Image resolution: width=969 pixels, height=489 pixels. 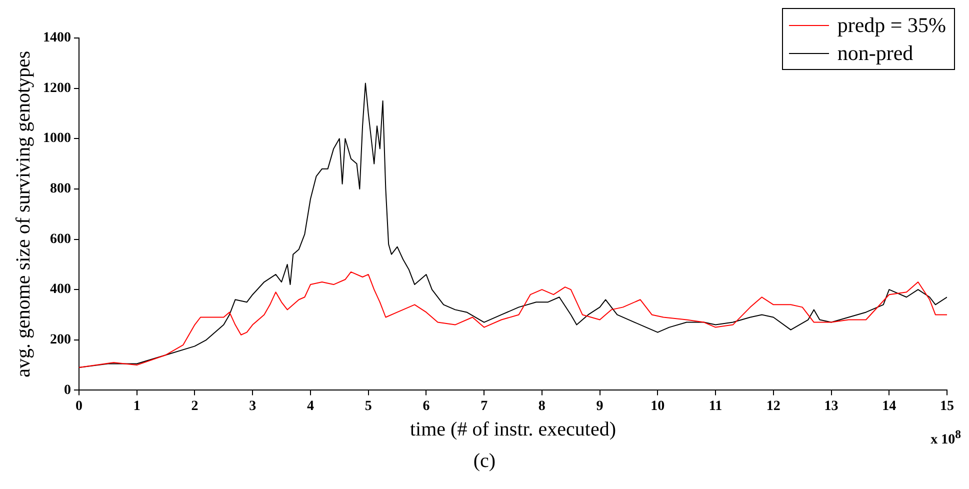 I want to click on x-tick-label: 5, so click(x=368, y=406).